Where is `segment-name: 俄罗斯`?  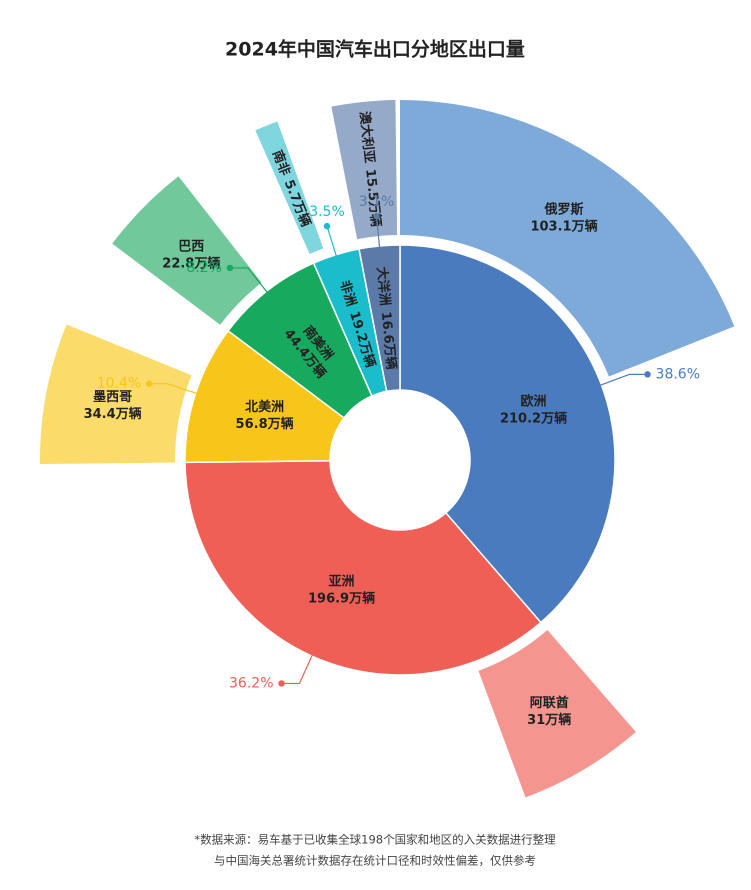
segment-name: 俄罗斯 is located at coordinates (564, 209).